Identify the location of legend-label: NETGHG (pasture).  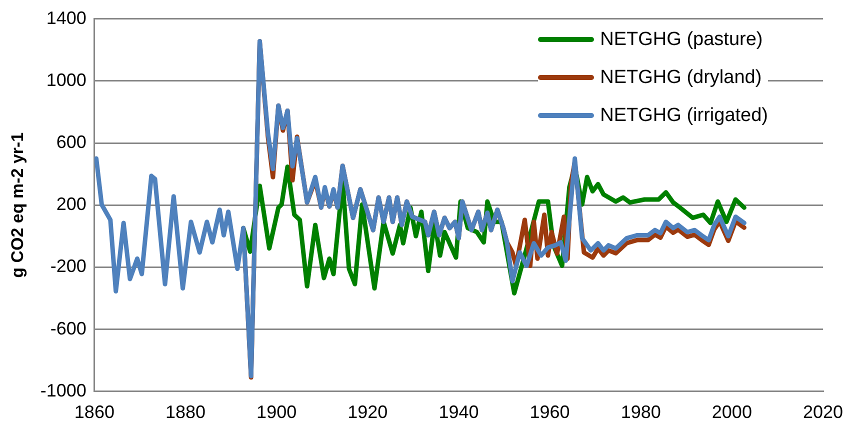
(681, 39).